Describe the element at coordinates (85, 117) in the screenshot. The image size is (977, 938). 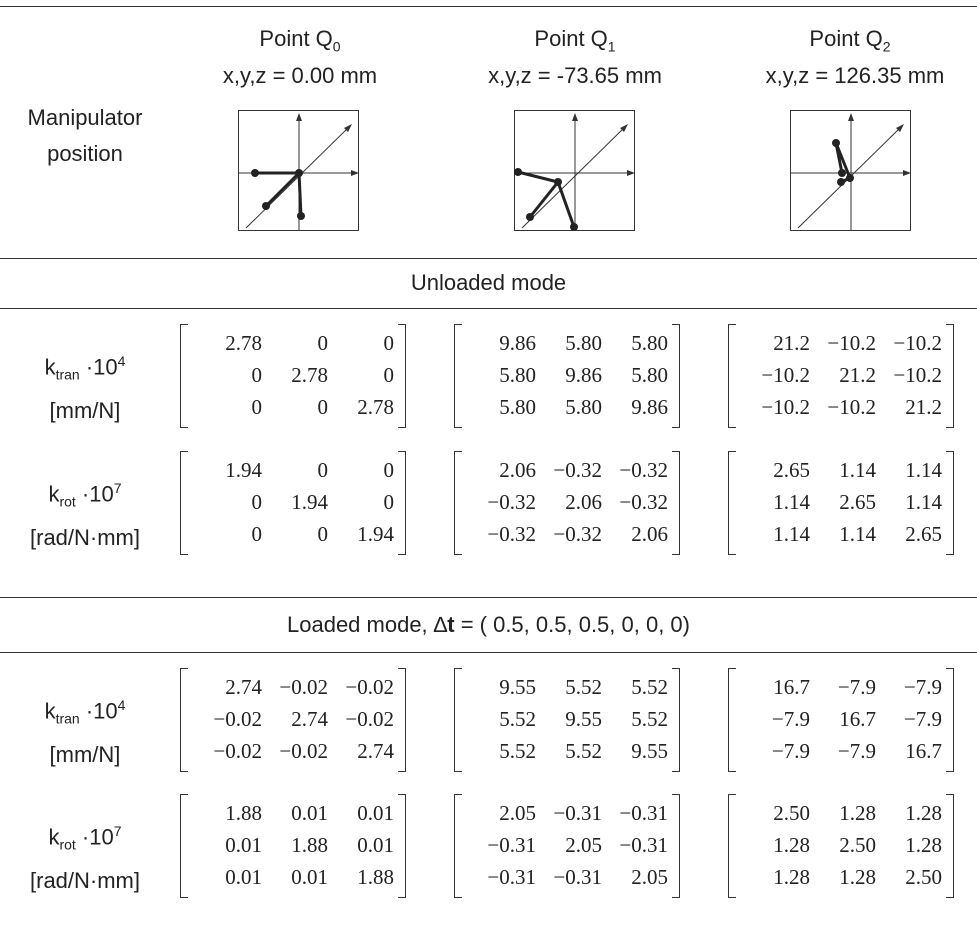
I see `row-label-line1: Manipulator` at that location.